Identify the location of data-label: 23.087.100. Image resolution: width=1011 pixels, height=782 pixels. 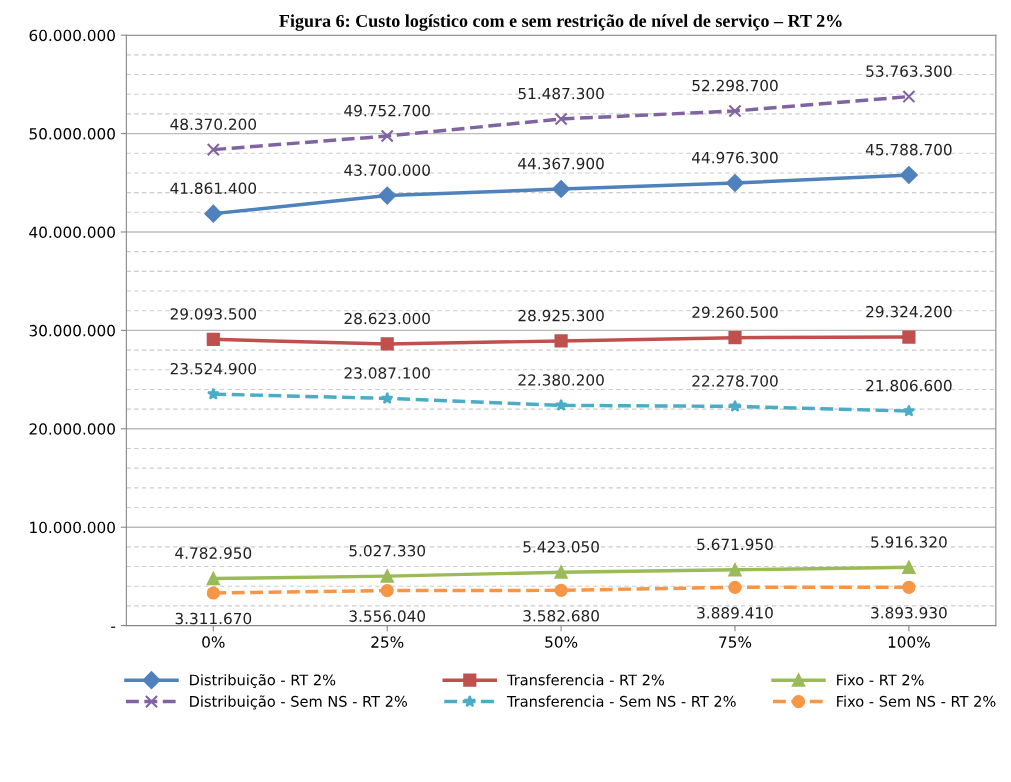
(387, 373).